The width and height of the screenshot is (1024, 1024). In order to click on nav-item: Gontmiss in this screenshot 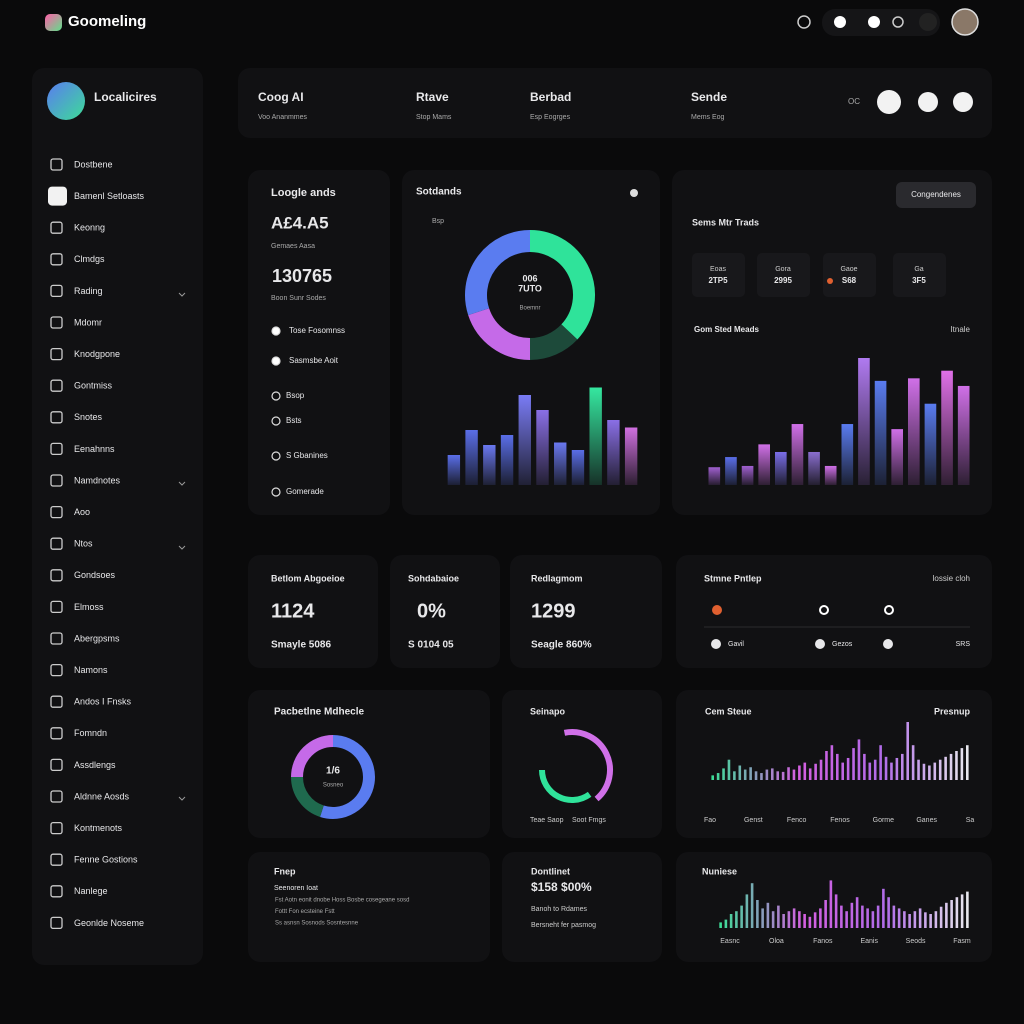, I will do `click(93, 386)`.